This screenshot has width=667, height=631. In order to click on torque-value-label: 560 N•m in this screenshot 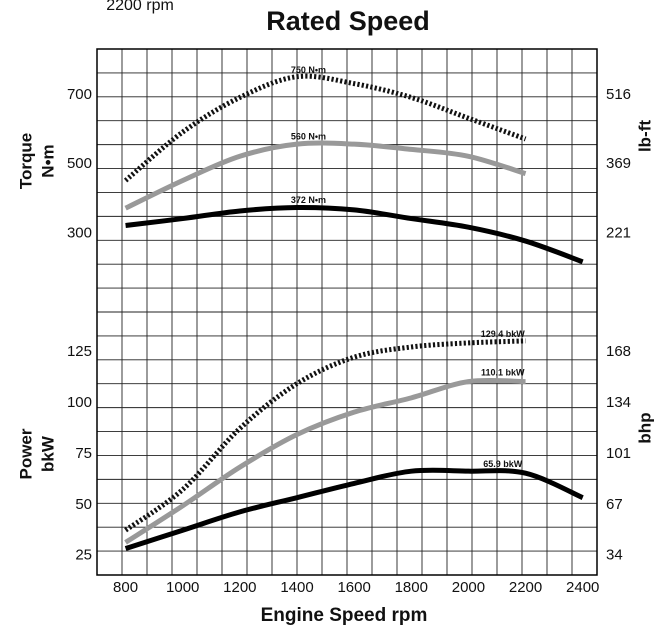, I will do `click(308, 137)`.